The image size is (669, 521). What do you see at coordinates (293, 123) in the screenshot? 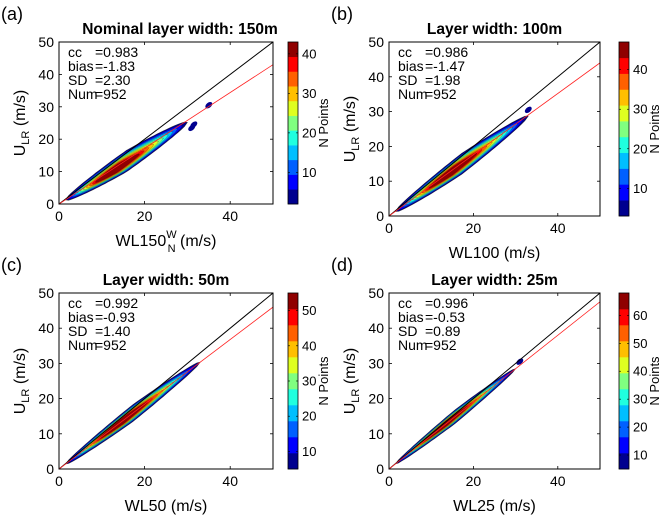
I see `colorbar-frame` at bounding box center [293, 123].